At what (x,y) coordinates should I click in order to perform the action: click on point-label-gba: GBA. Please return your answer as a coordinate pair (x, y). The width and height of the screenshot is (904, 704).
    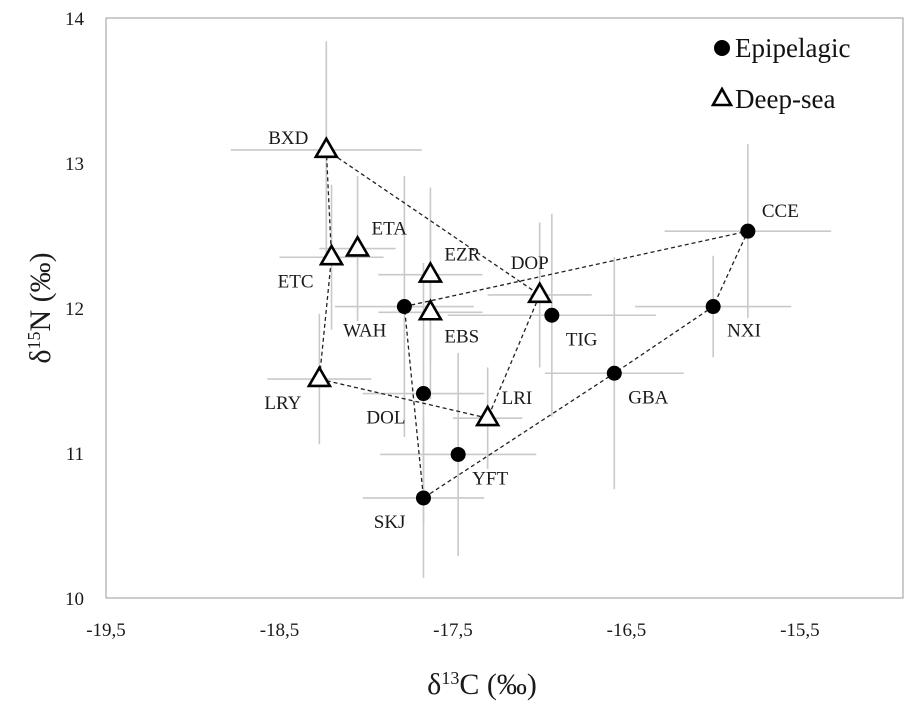
    Looking at the image, I should click on (648, 397).